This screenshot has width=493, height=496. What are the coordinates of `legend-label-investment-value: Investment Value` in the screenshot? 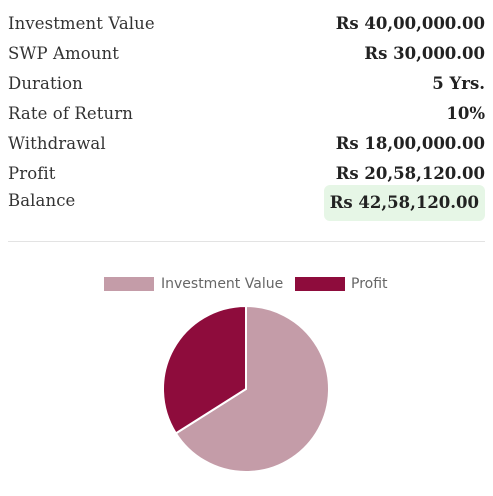 It's located at (222, 284).